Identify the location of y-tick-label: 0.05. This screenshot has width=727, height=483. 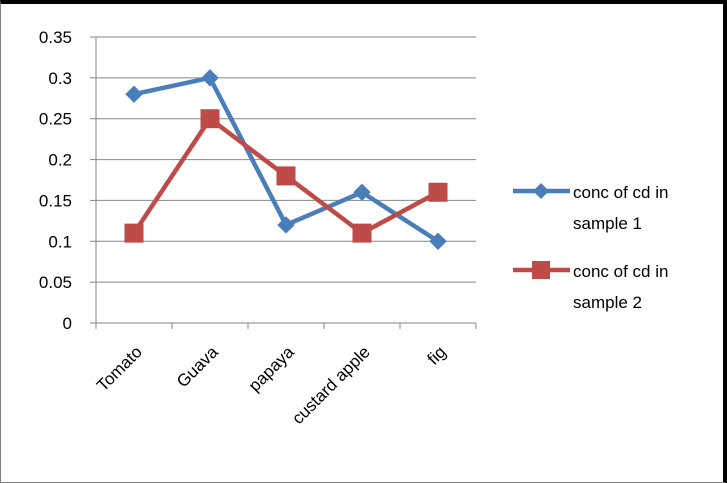
(55, 282).